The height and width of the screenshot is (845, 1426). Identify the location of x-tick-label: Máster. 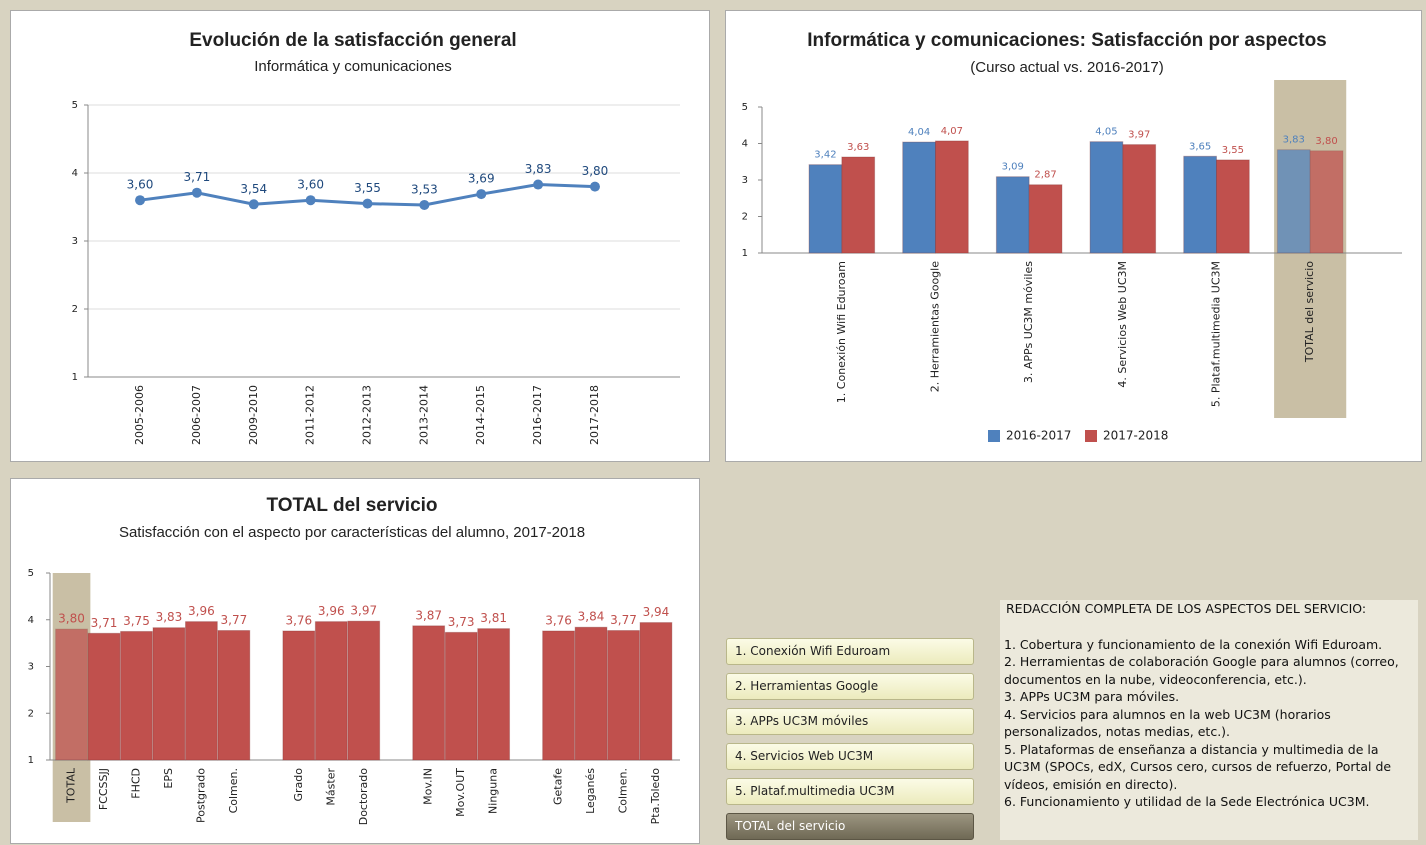
(330, 787).